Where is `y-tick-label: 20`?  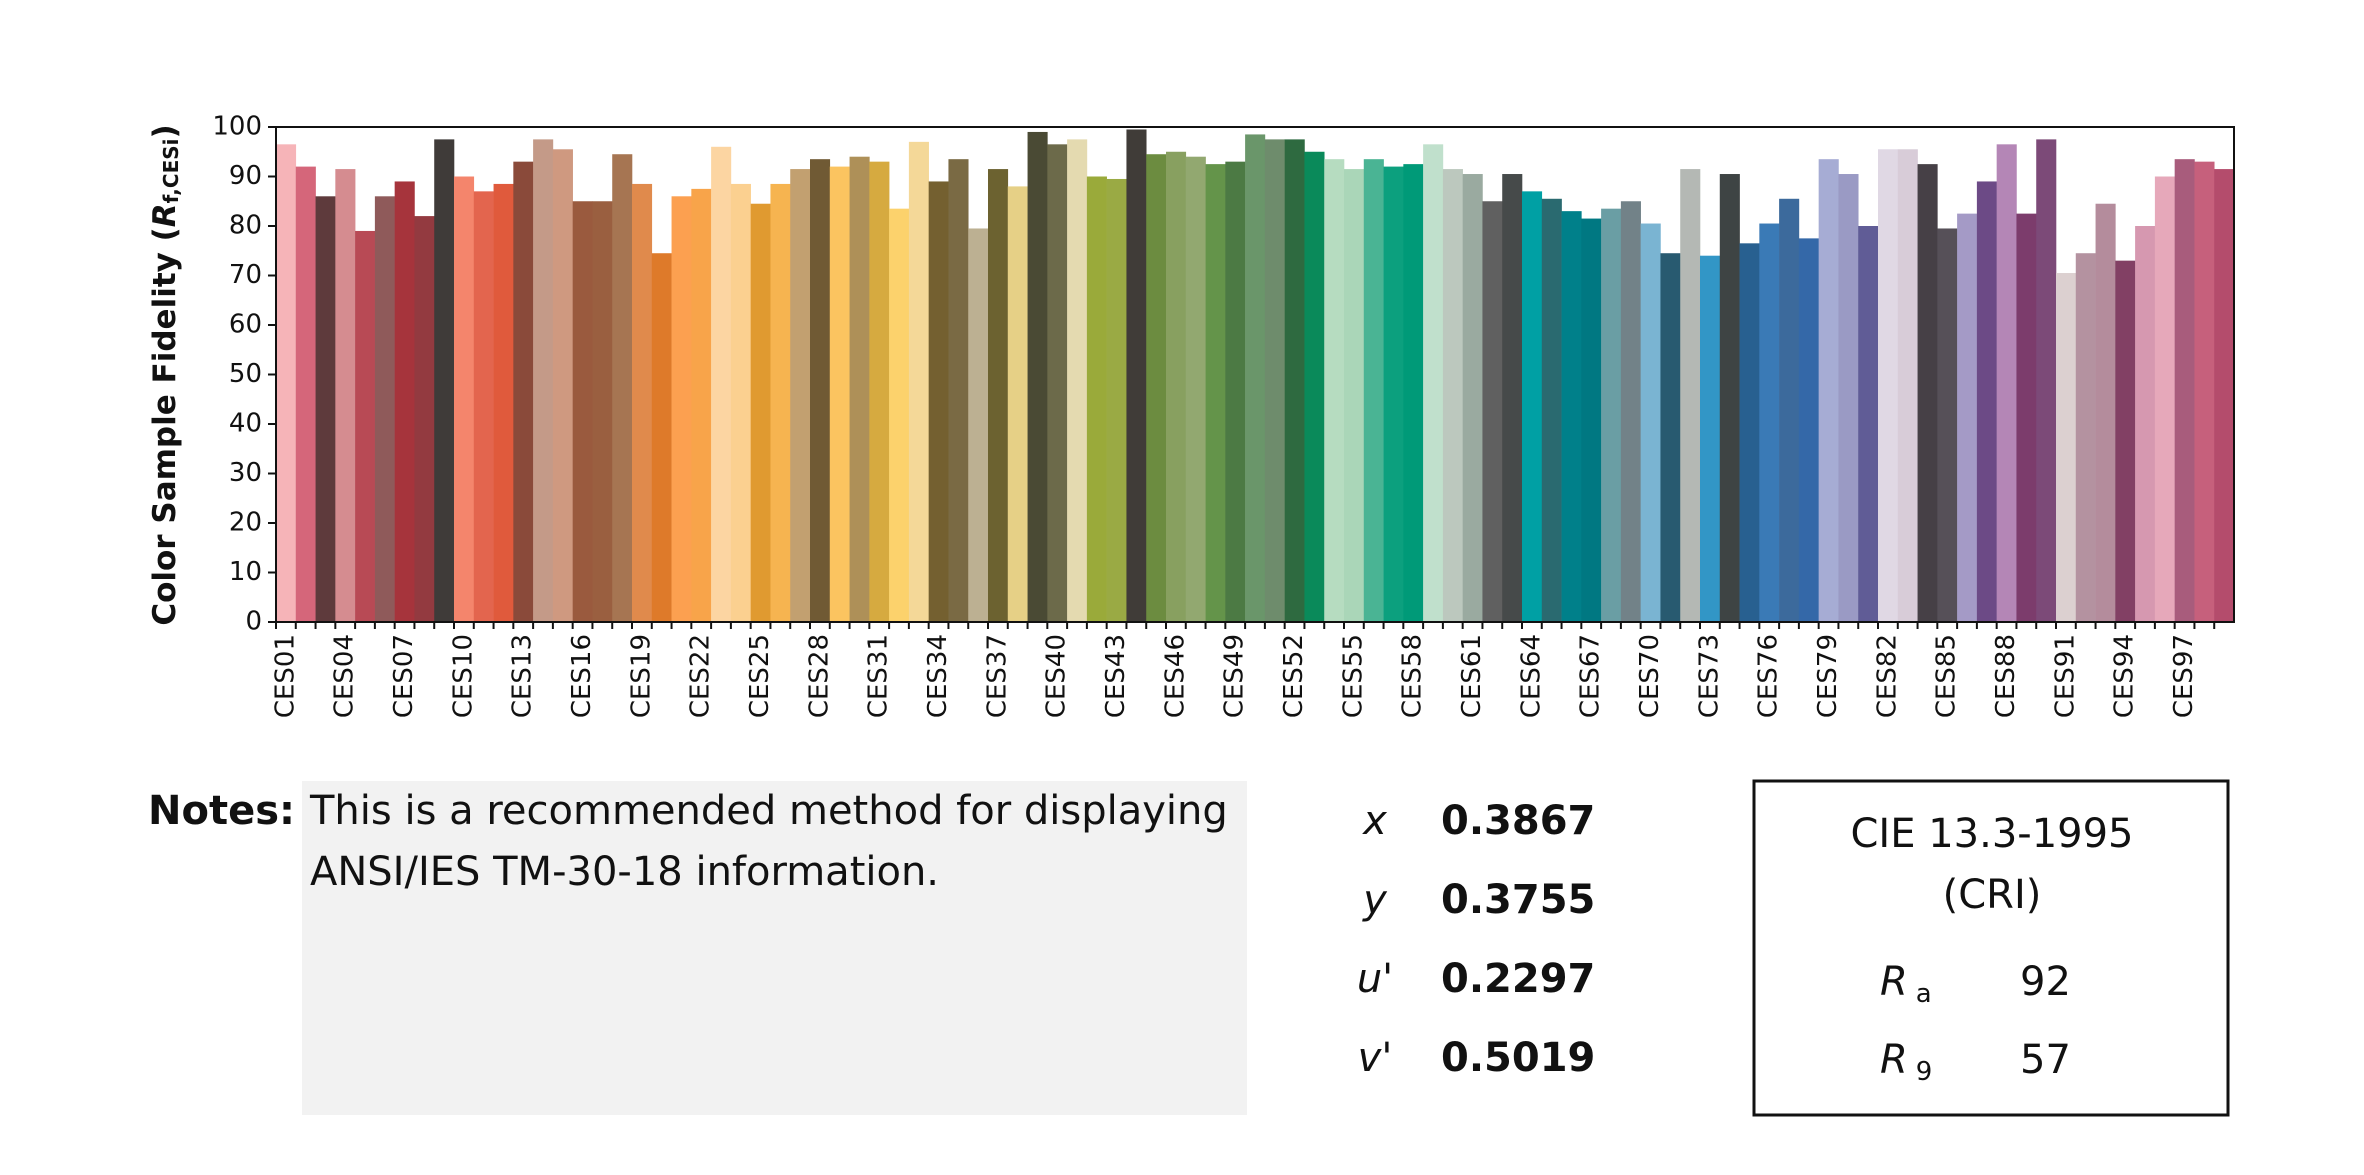
y-tick-label: 20 is located at coordinates (245, 523).